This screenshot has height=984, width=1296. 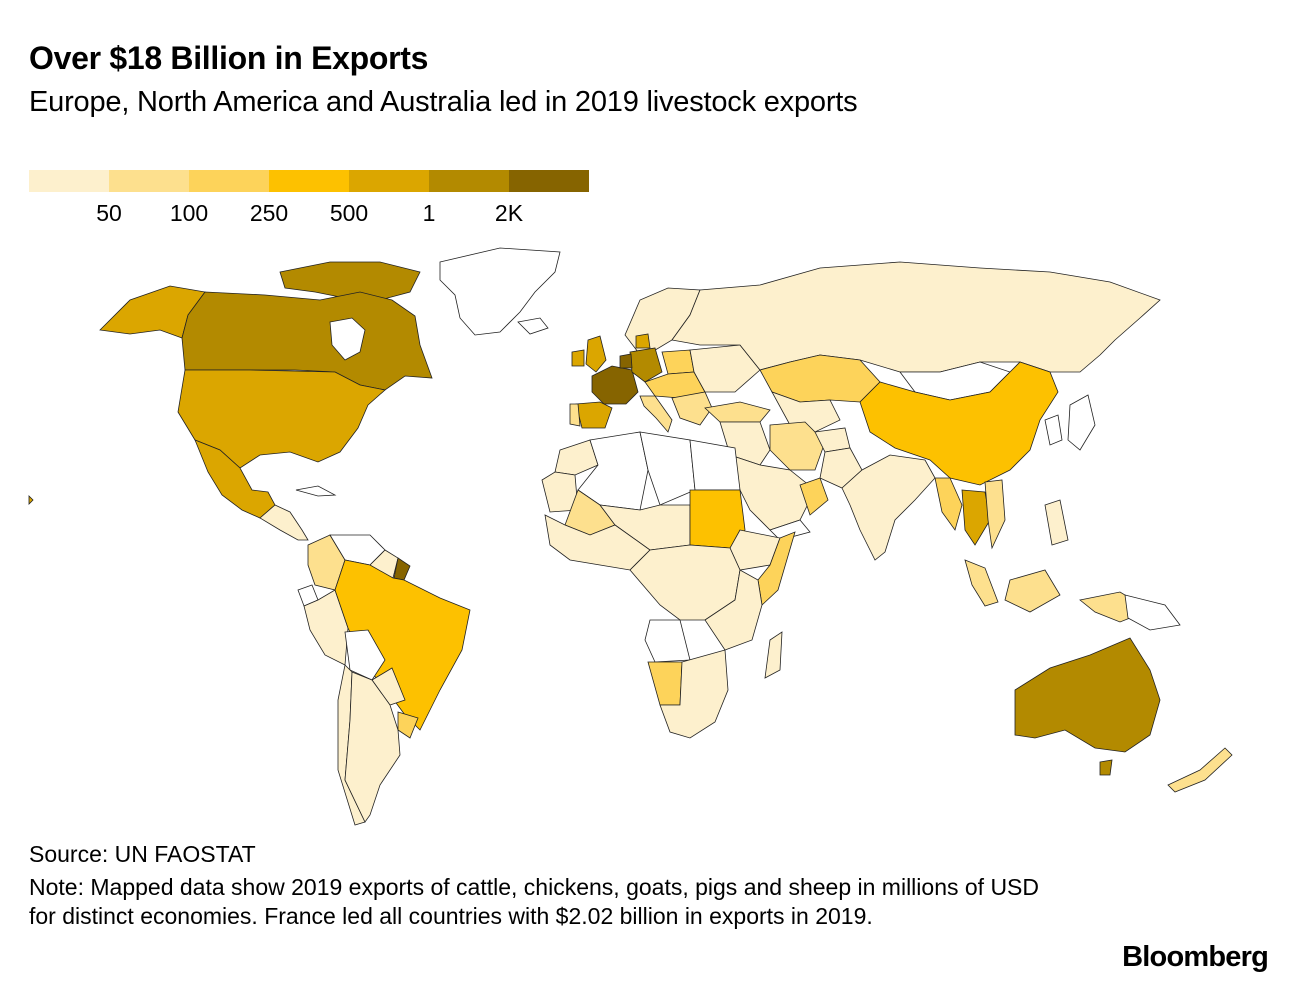 I want to click on legend-tick-100: 100, so click(x=189, y=213).